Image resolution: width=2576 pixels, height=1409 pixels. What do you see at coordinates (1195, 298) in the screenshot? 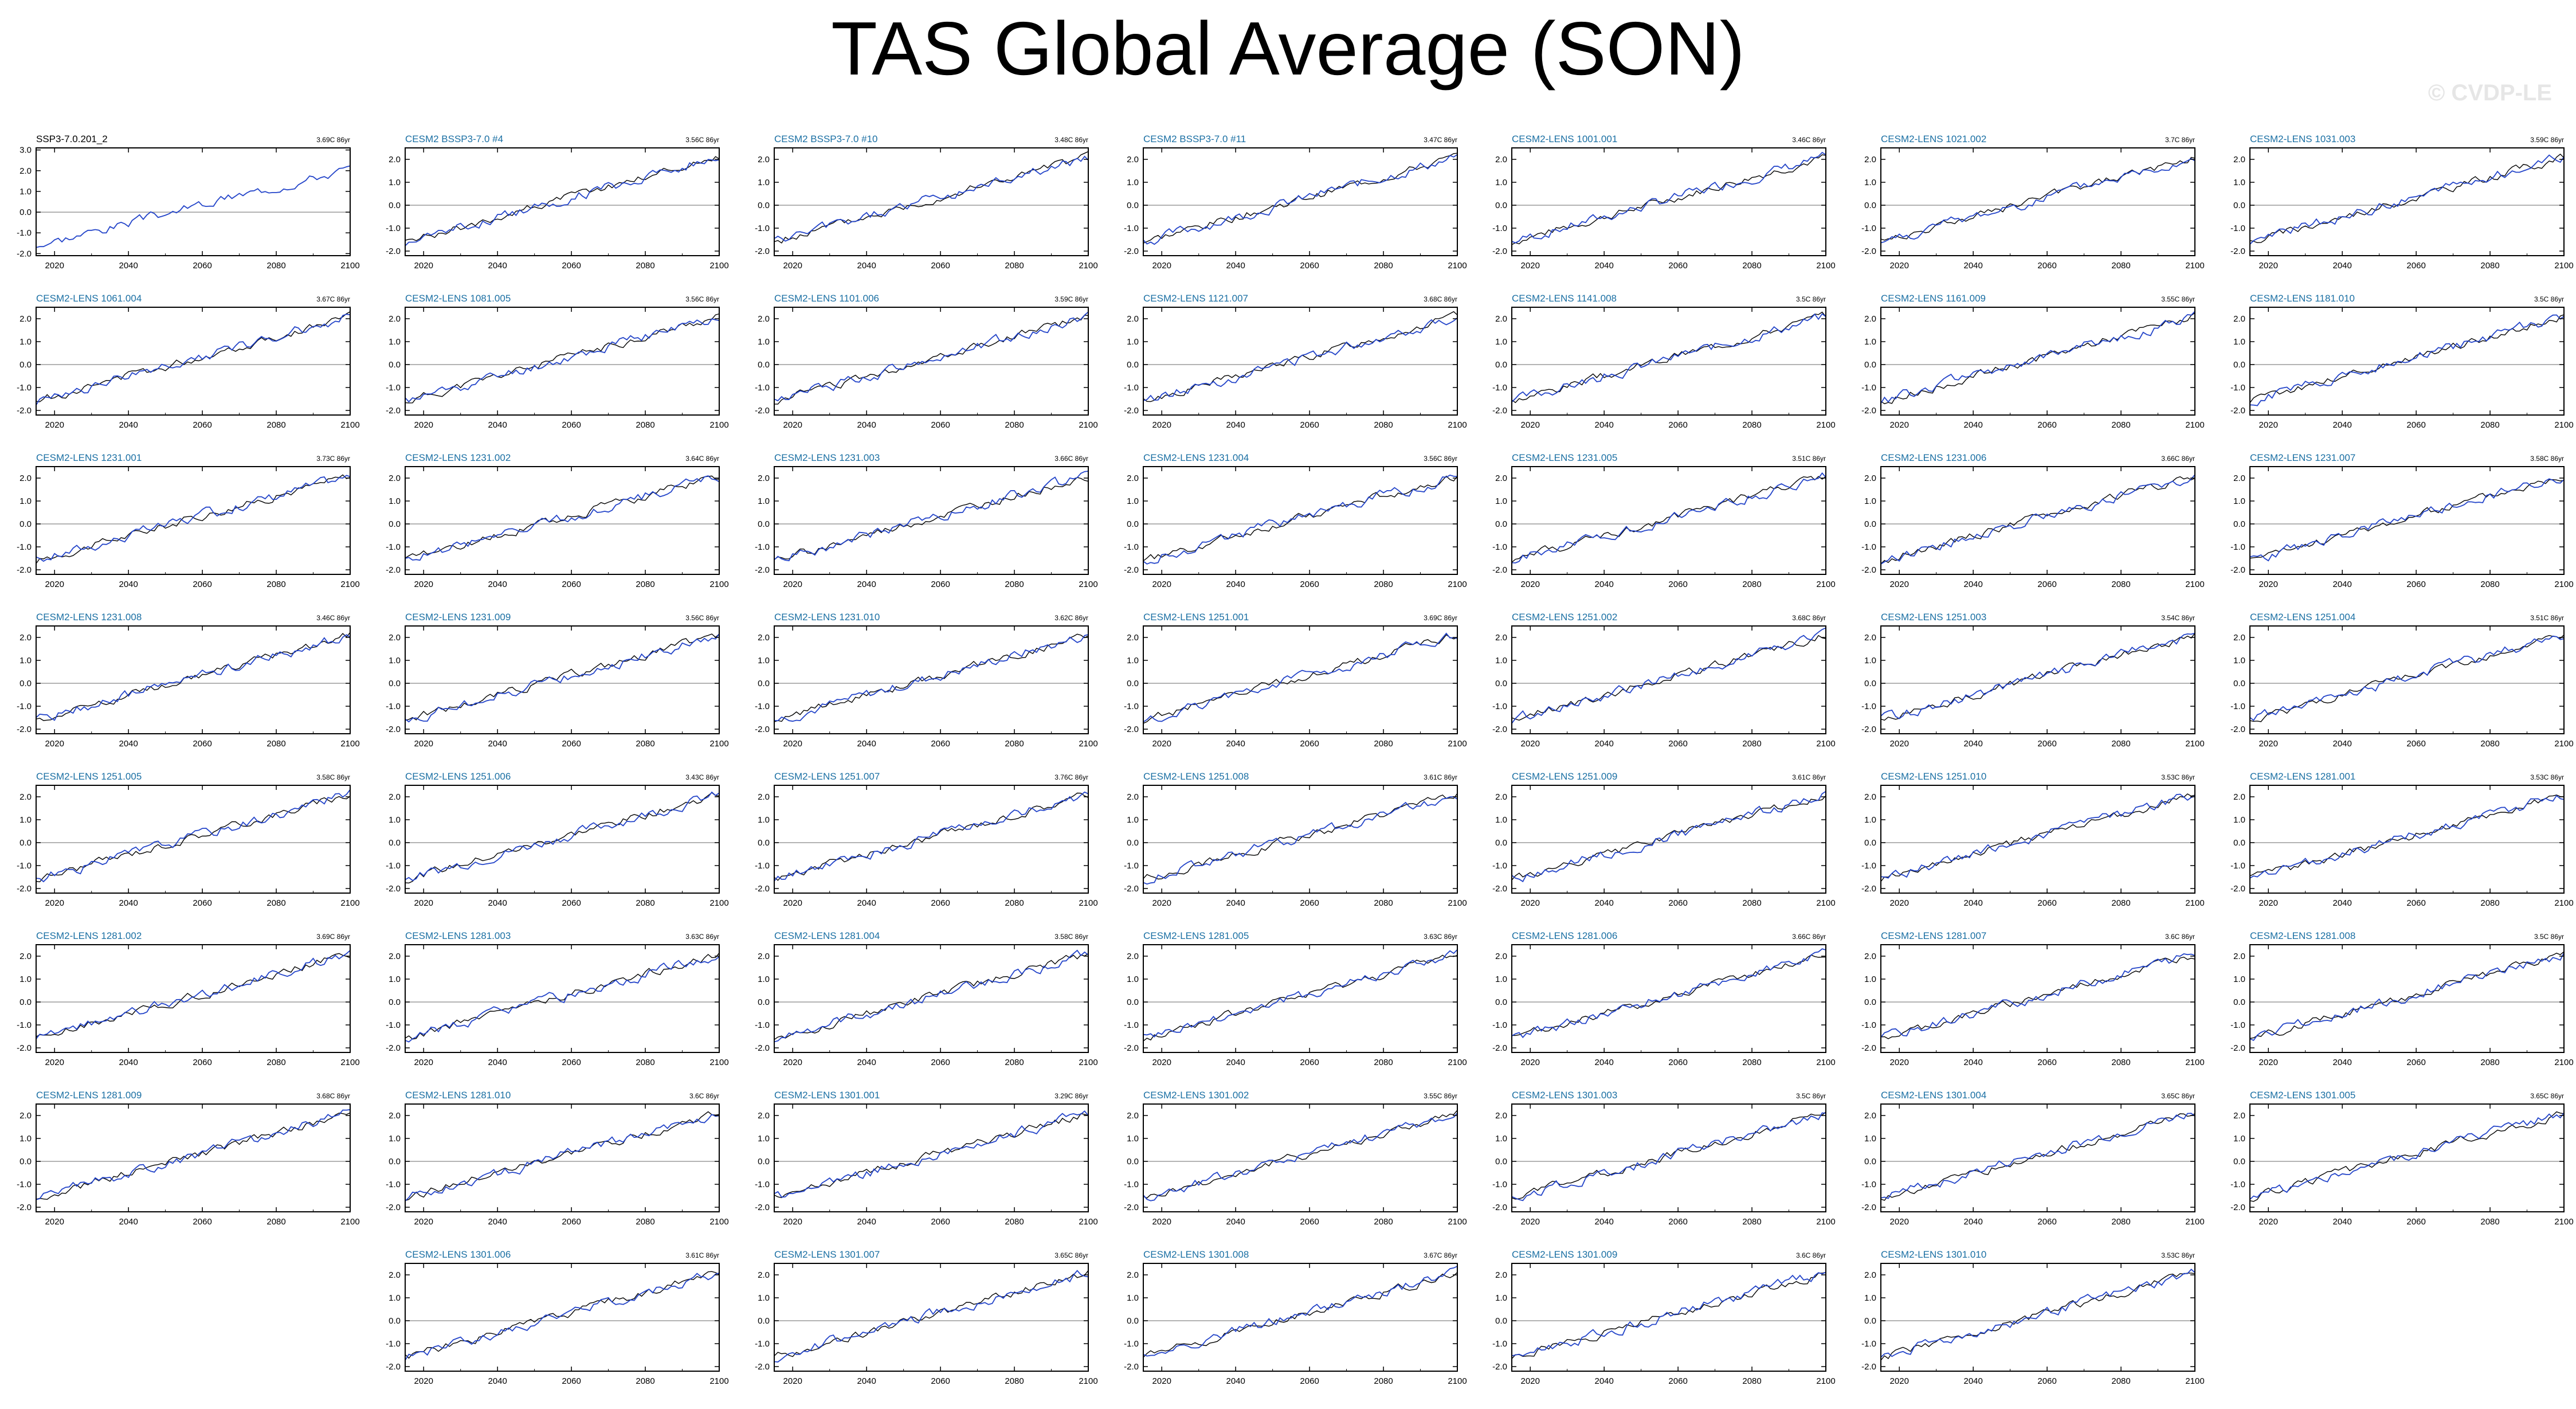
I see `panel-title: CESM2-LENS 1121.007` at bounding box center [1195, 298].